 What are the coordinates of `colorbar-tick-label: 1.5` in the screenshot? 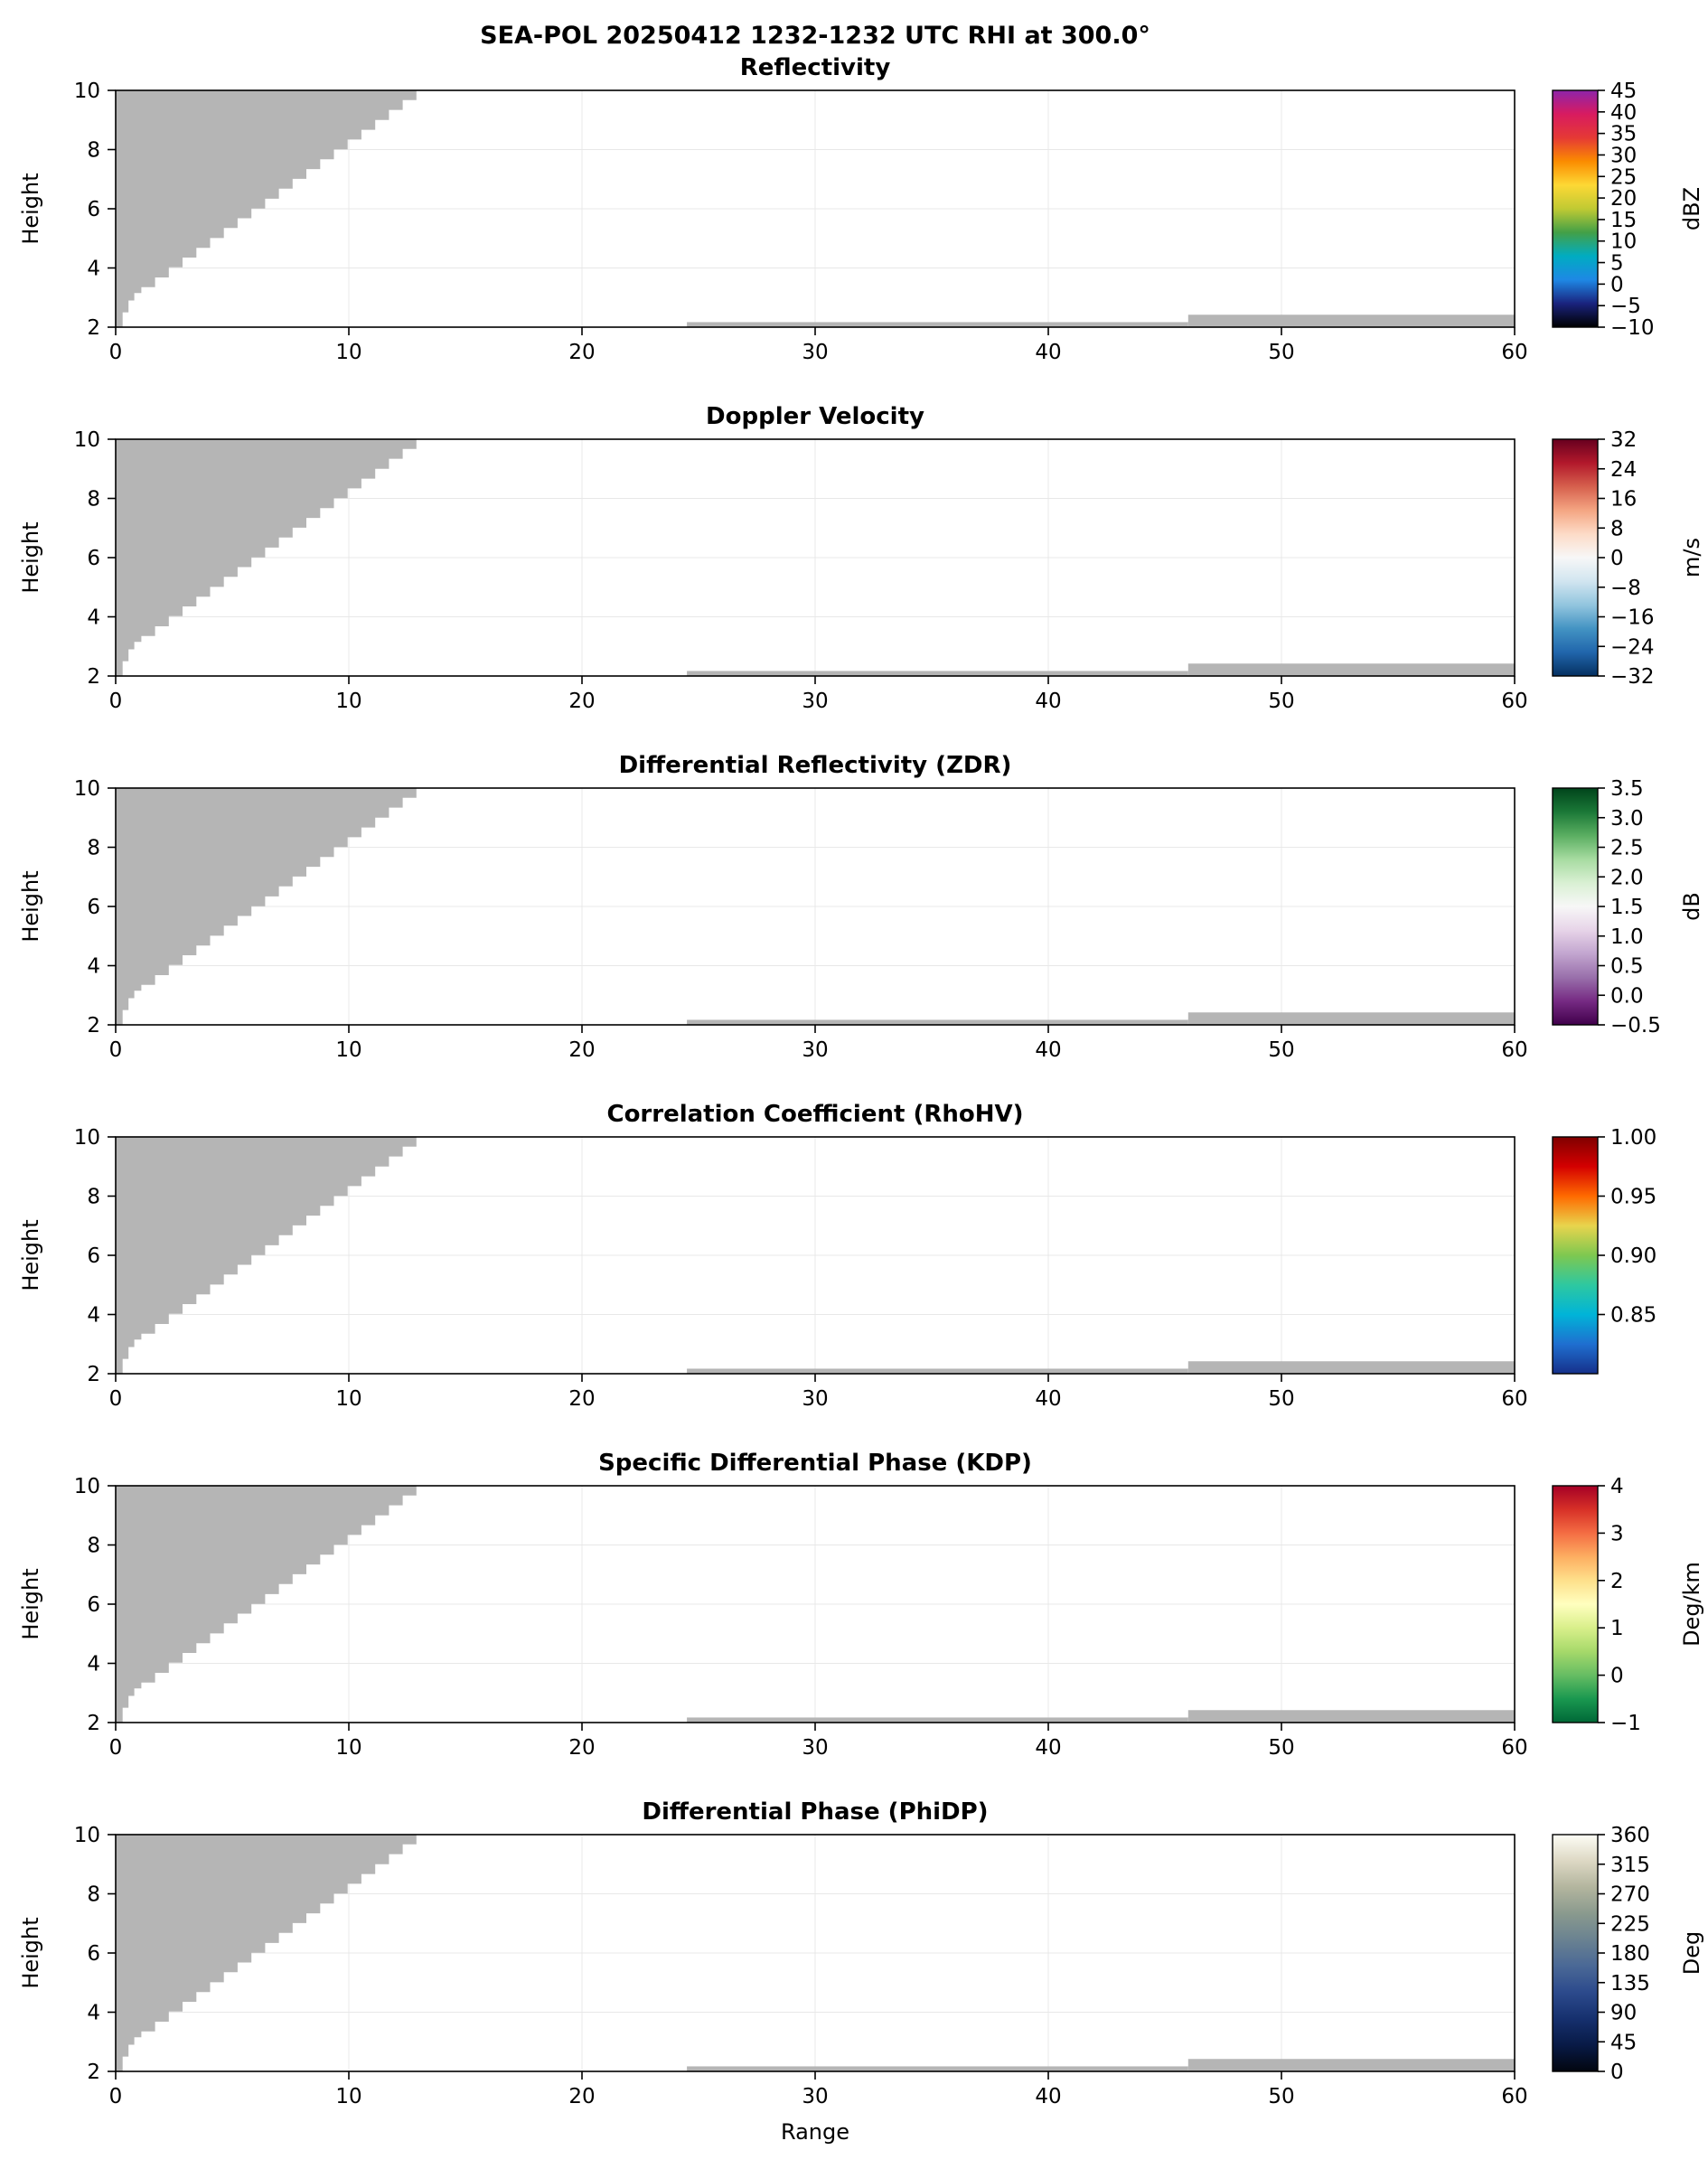 It's located at (1627, 908).